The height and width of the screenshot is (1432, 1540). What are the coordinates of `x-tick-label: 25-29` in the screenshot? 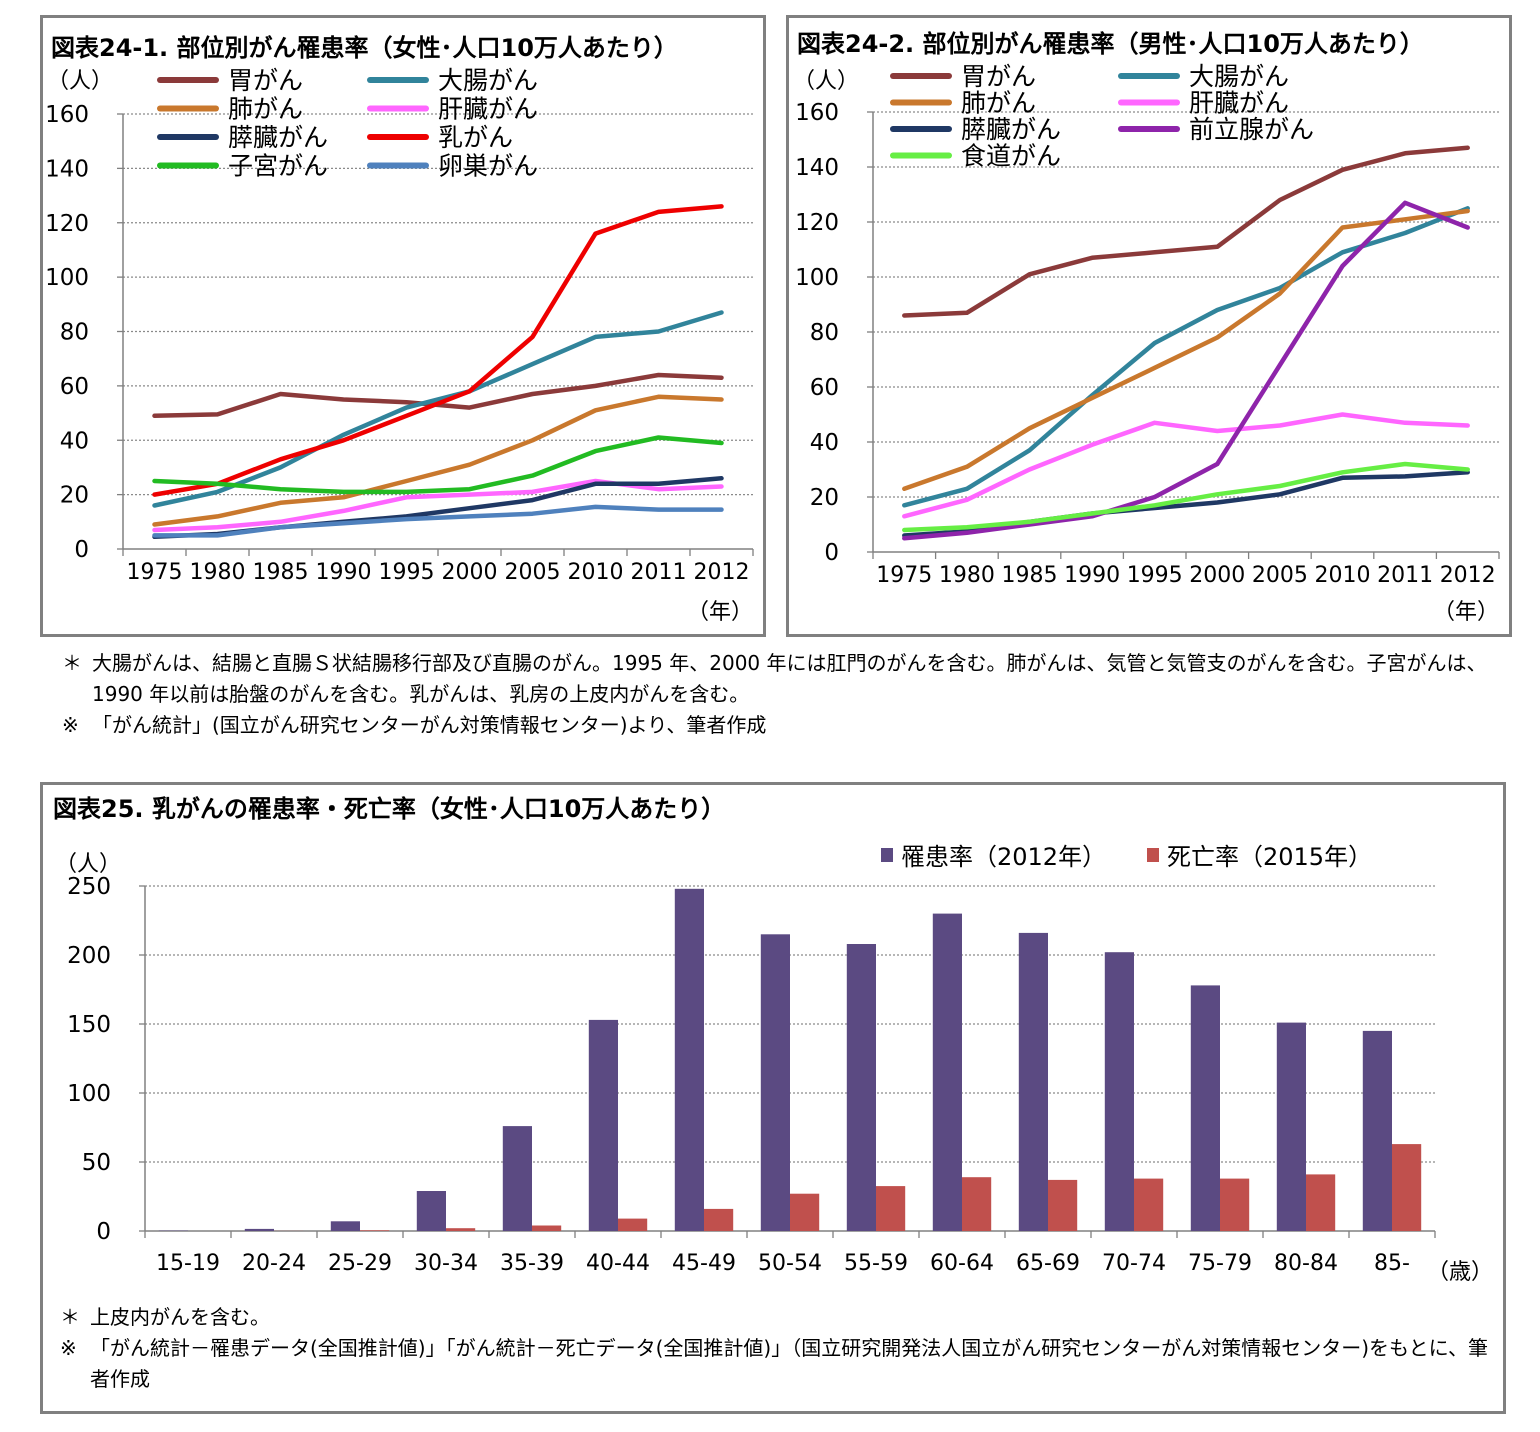 It's located at (360, 1263).